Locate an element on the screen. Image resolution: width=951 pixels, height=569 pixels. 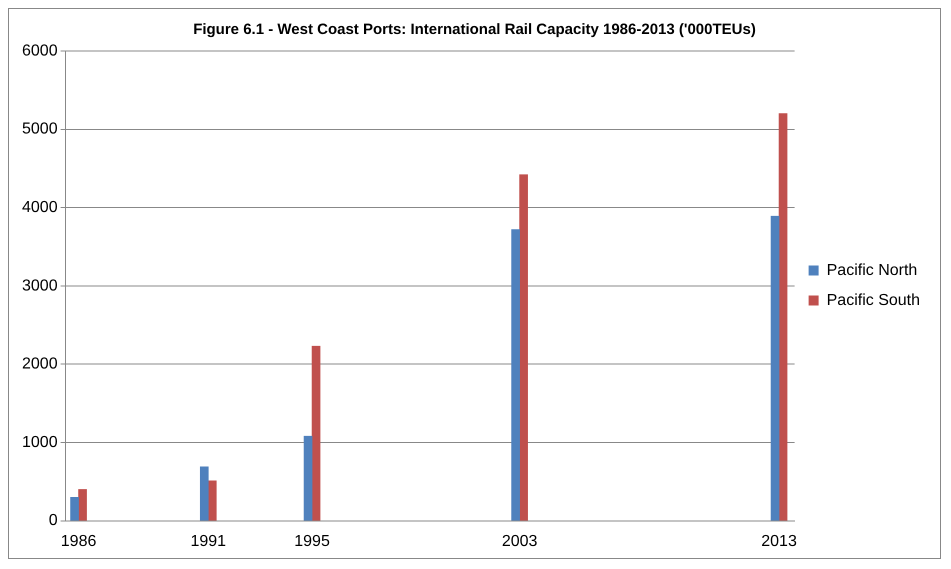
y-tick-label: 6000 is located at coordinates (40, 51).